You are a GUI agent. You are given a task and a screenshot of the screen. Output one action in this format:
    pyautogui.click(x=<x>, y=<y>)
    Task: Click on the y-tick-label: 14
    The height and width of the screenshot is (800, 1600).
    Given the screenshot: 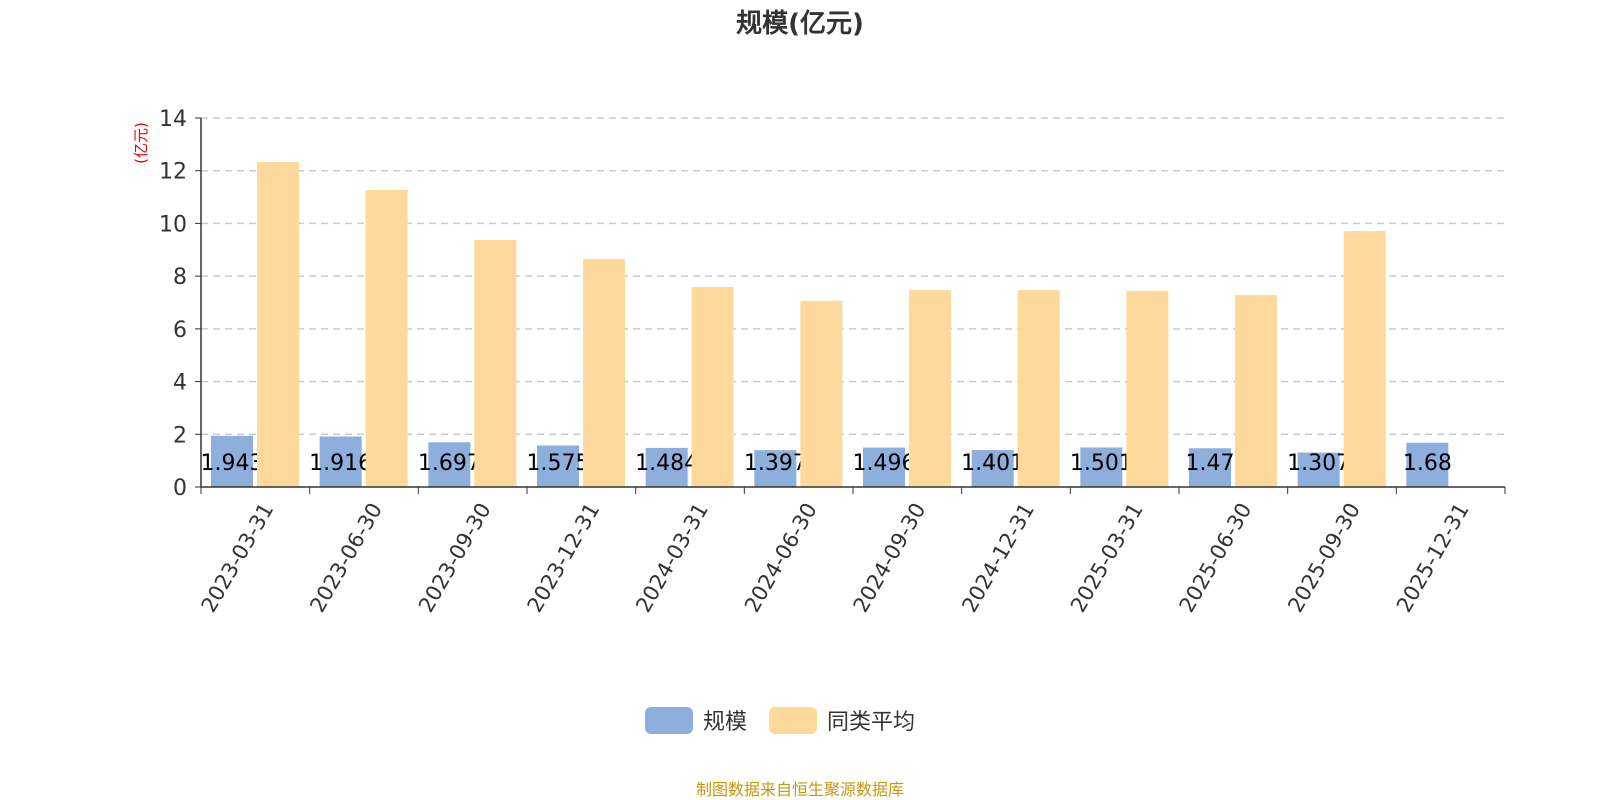 What is the action you would take?
    pyautogui.click(x=173, y=119)
    